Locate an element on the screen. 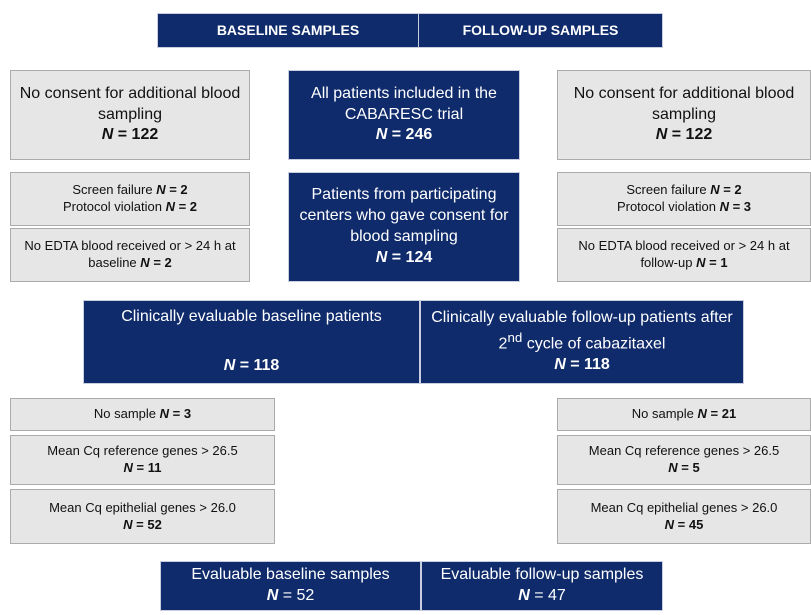 This screenshot has height=615, width=811. line: No sample N = 3 is located at coordinates (142, 414).